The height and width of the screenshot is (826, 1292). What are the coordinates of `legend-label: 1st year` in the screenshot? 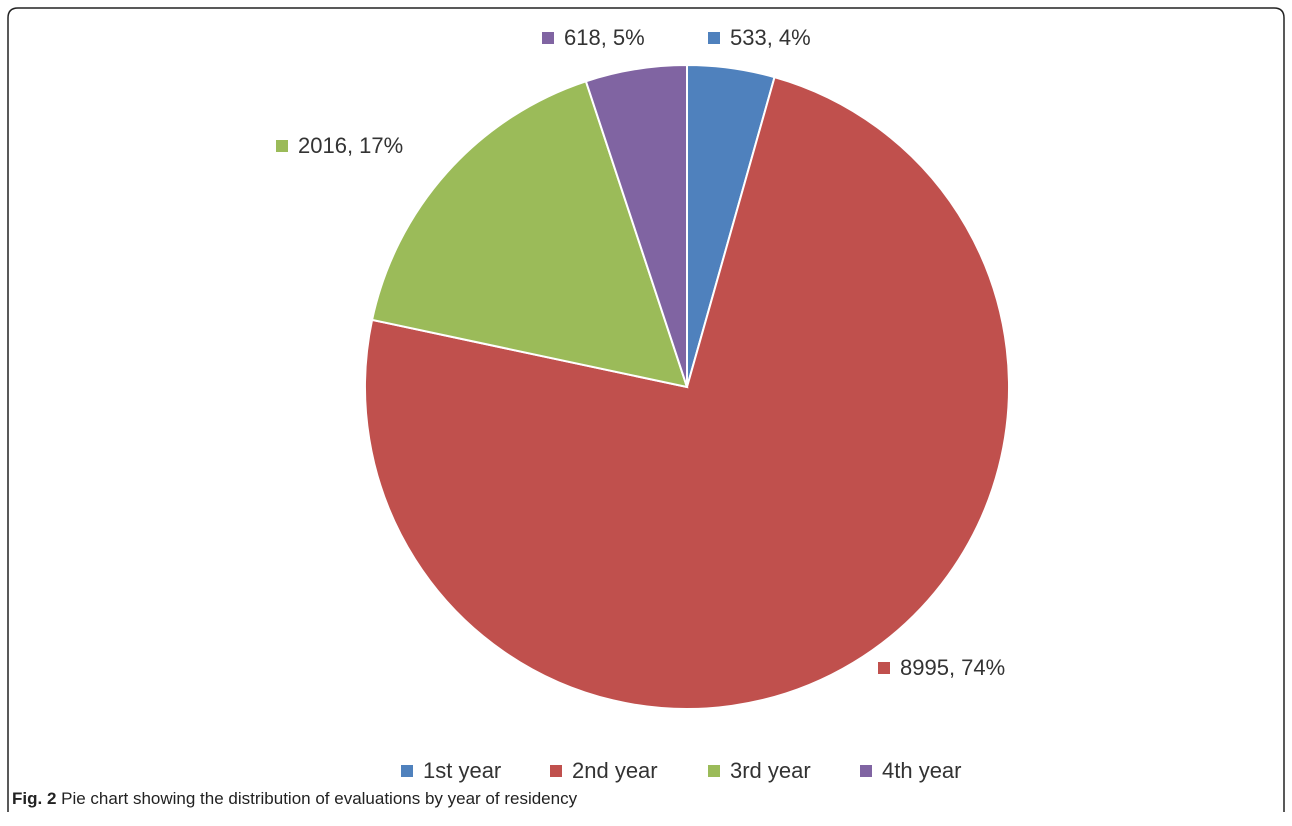 It's located at (462, 770).